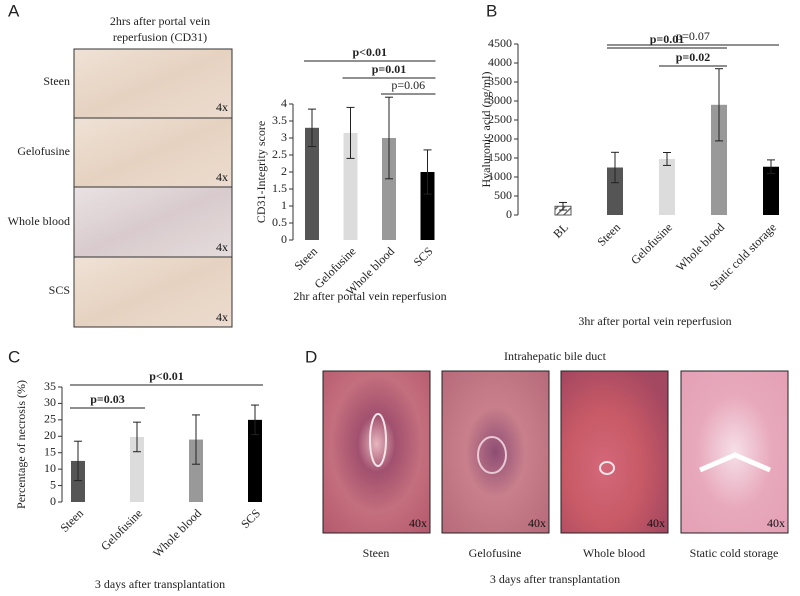 The width and height of the screenshot is (800, 596). What do you see at coordinates (555, 579) in the screenshot?
I see `image-panel-caption: 3 days after transplantation` at bounding box center [555, 579].